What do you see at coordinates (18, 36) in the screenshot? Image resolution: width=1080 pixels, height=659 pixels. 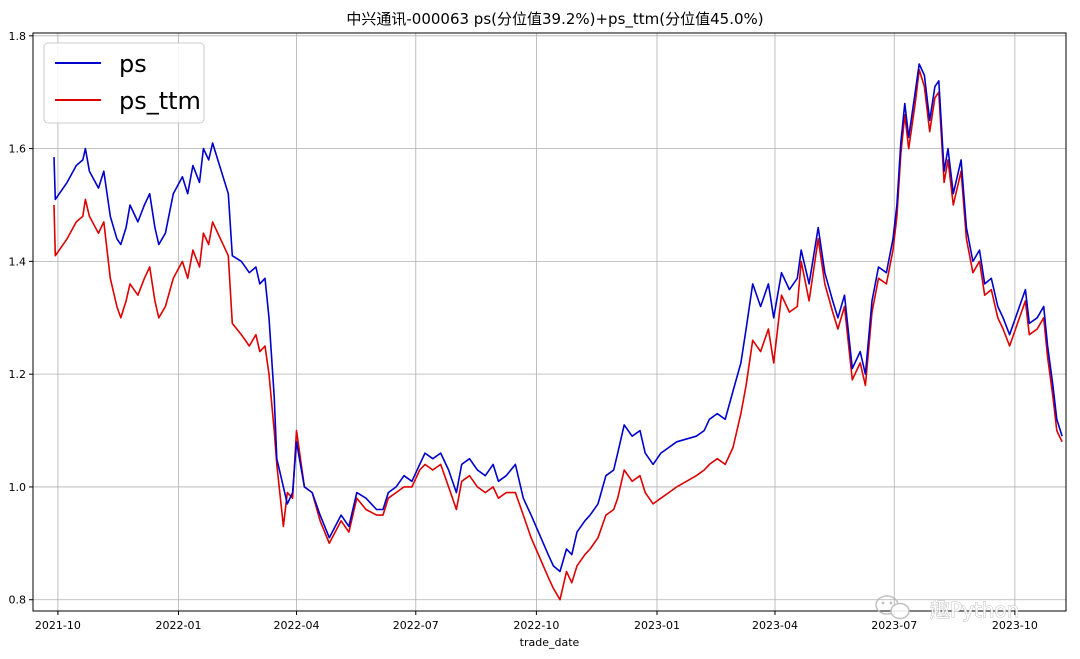 I see `y-tick-label: 1.8` at bounding box center [18, 36].